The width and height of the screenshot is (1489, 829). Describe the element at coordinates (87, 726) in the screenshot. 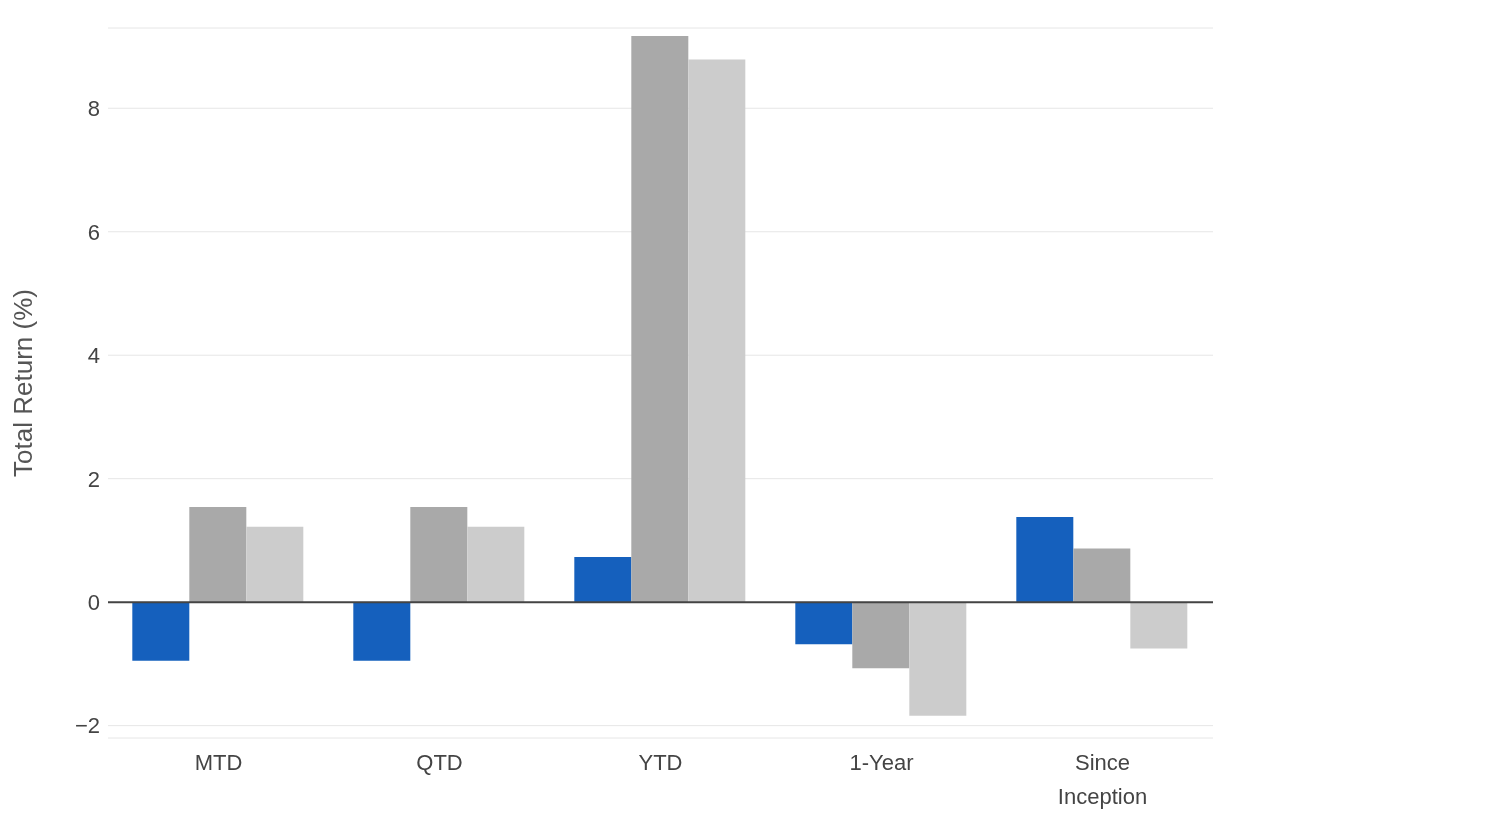

I see `y-tick-label: −2` at that location.